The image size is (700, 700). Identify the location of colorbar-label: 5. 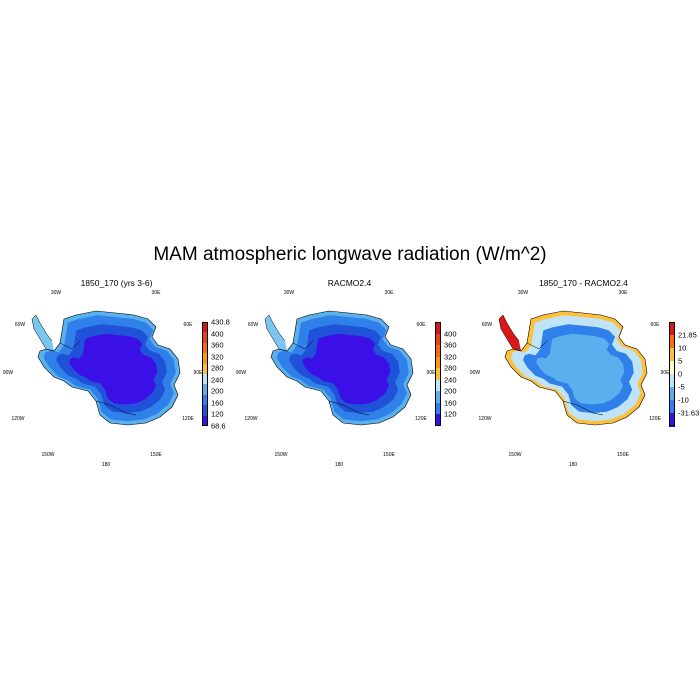
(680, 361).